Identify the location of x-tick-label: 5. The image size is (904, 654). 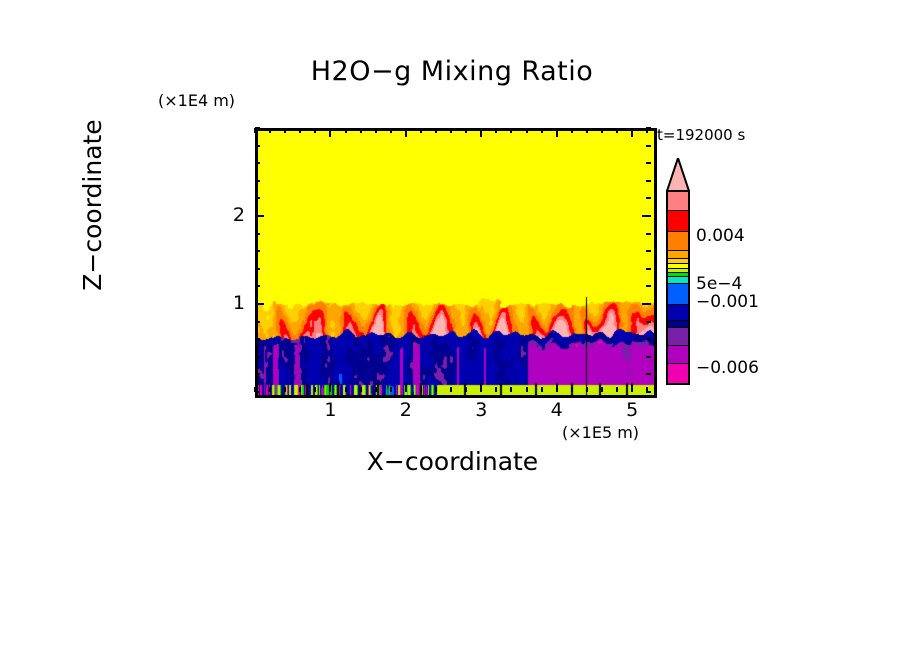
(632, 410).